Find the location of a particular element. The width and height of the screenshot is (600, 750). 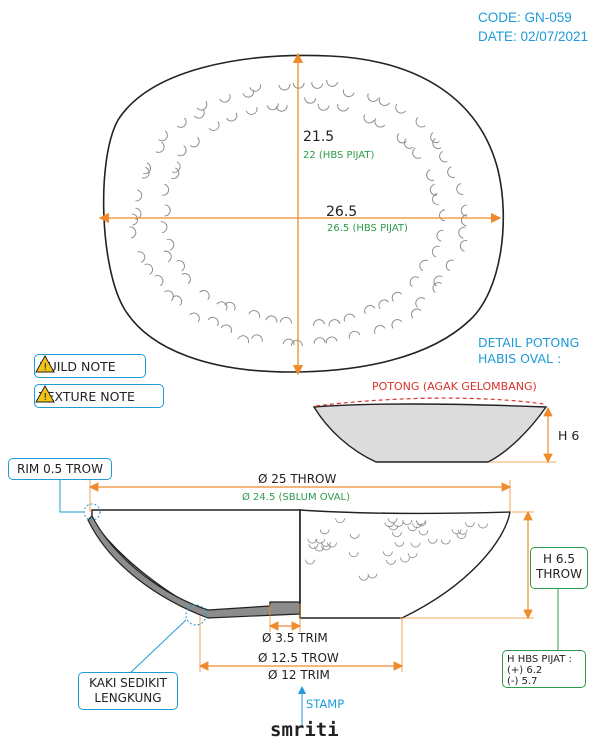

texture-note-button: ! TEXTURE NOTE is located at coordinates (99, 396).